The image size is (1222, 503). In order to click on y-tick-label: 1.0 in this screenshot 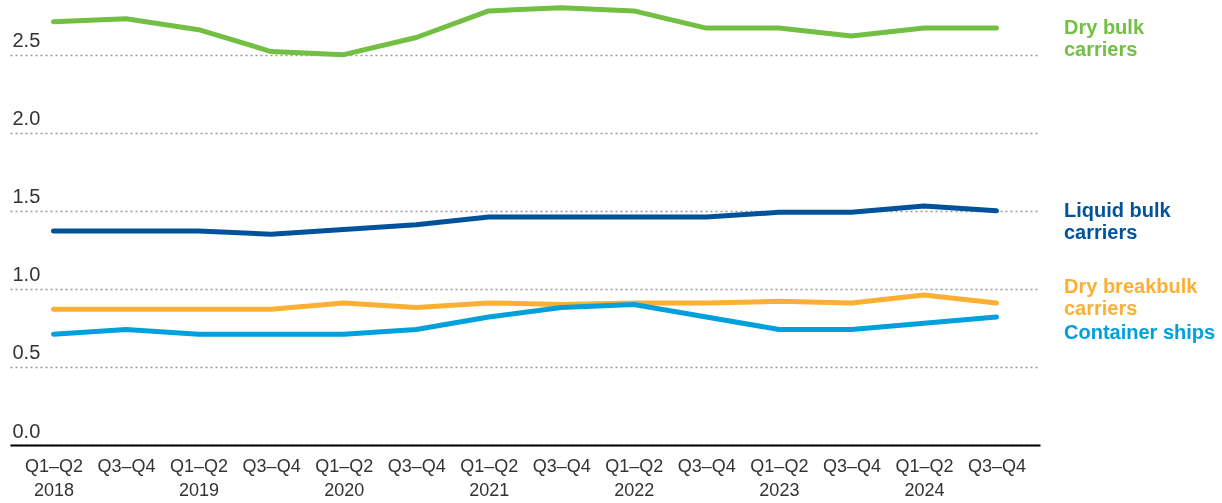, I will do `click(26, 274)`.